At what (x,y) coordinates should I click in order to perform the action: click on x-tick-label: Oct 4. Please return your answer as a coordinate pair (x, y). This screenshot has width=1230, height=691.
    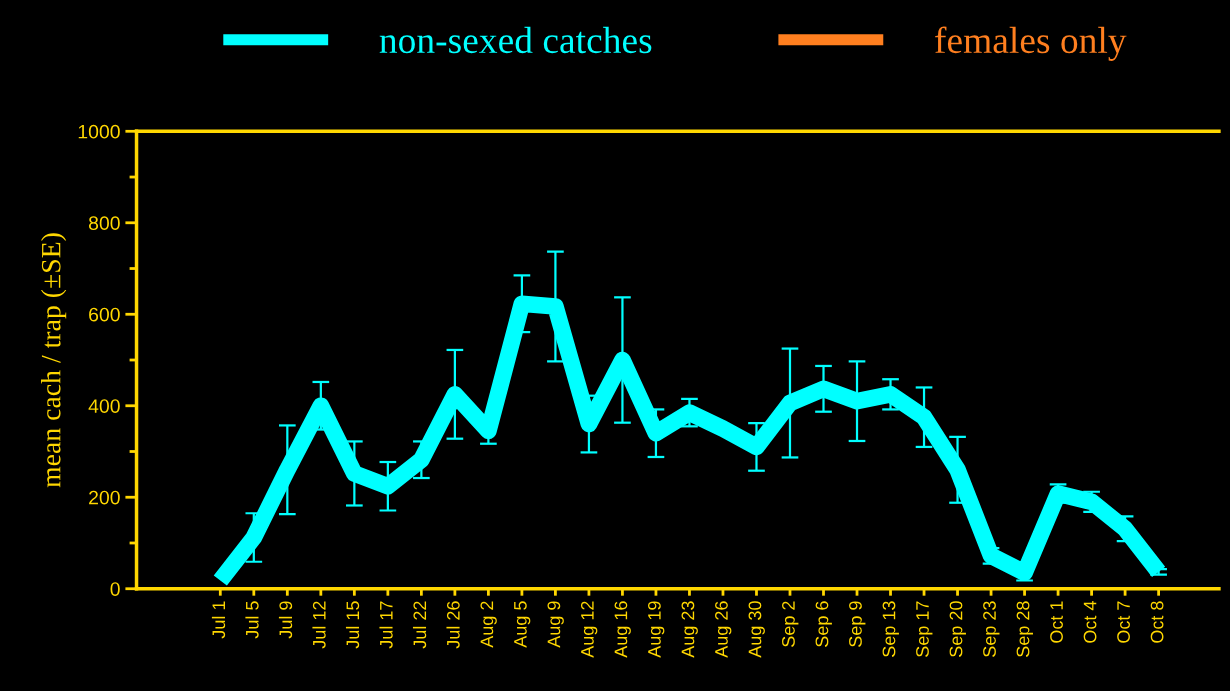
    Looking at the image, I should click on (1090, 622).